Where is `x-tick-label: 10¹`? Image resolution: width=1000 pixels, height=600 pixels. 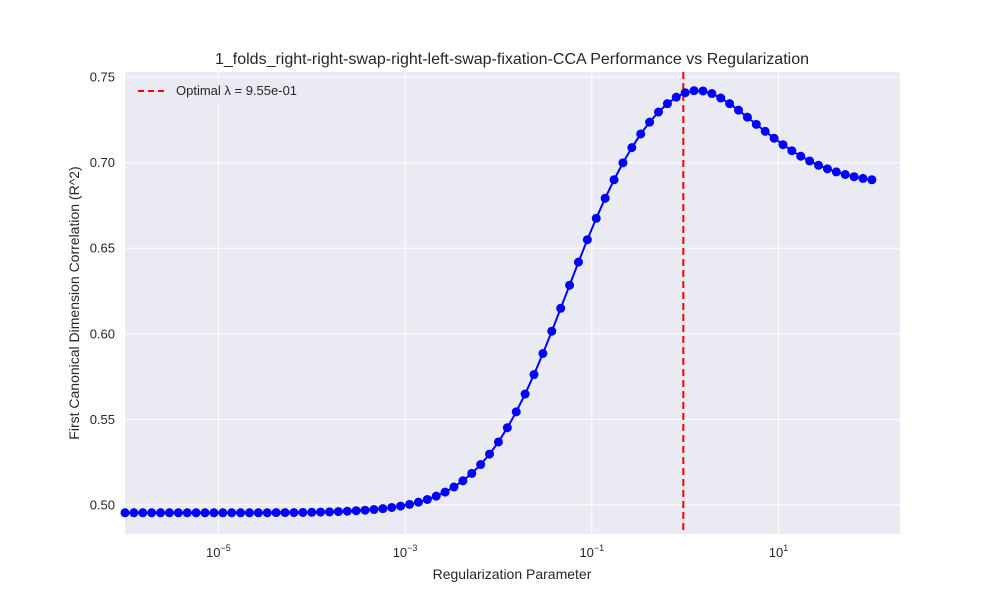
x-tick-label: 10¹ is located at coordinates (778, 551).